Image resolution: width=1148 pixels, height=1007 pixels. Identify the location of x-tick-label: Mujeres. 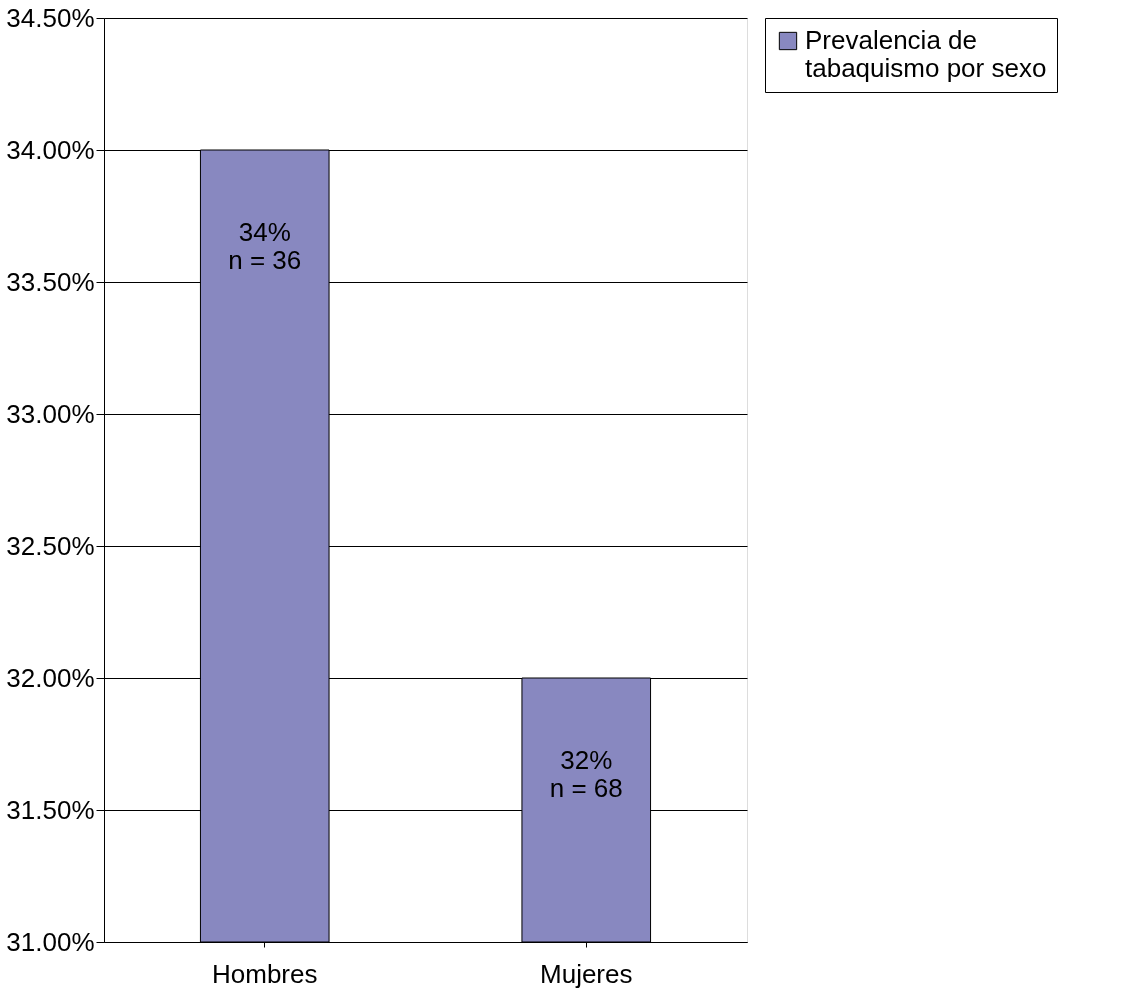
(586, 973).